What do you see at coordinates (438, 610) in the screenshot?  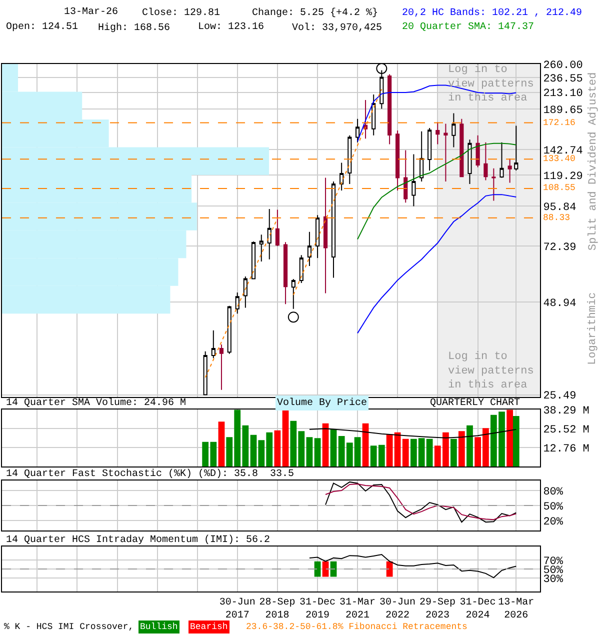 I see `x-tick-label: 29-Sep 2023` at bounding box center [438, 610].